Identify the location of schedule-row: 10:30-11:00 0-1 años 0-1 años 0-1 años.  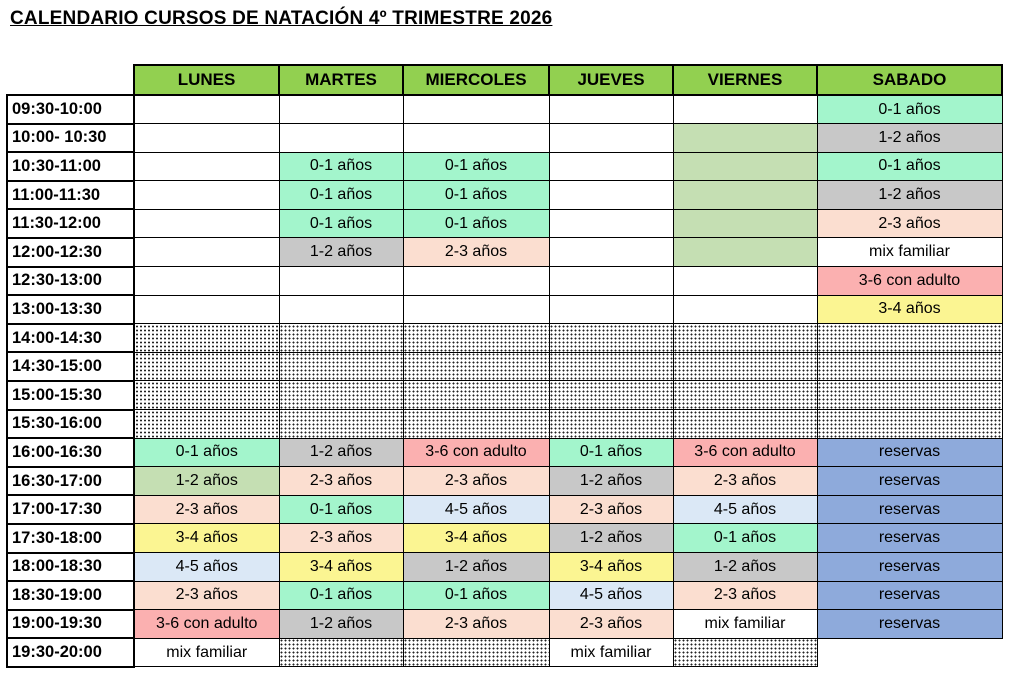
(504, 166).